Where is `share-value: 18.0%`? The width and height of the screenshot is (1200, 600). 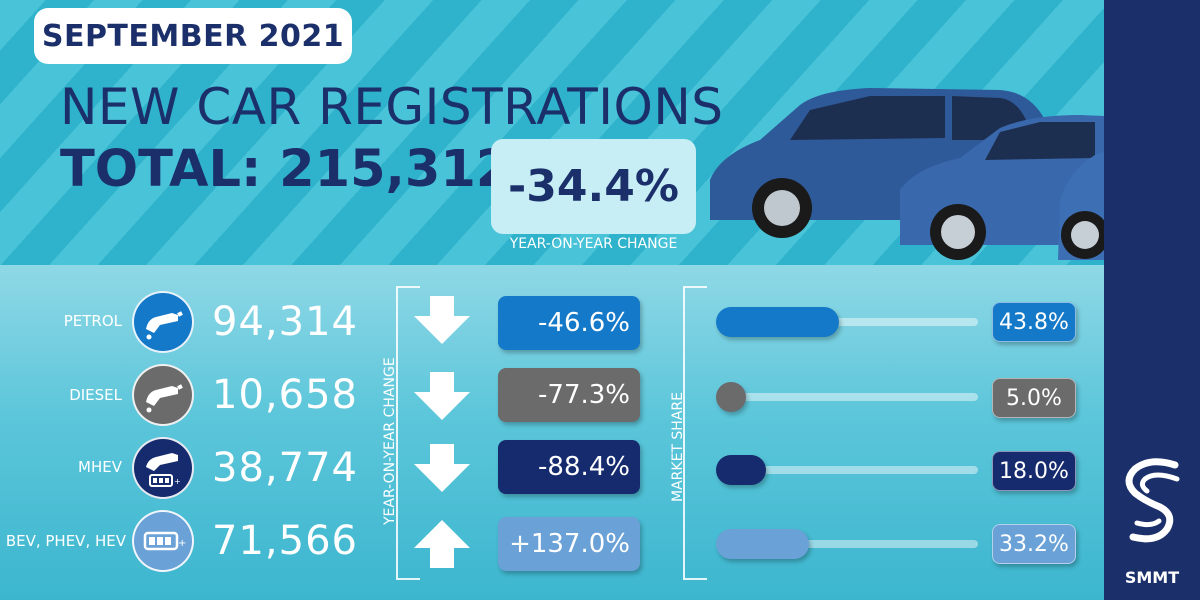
share-value: 18.0% is located at coordinates (1034, 471).